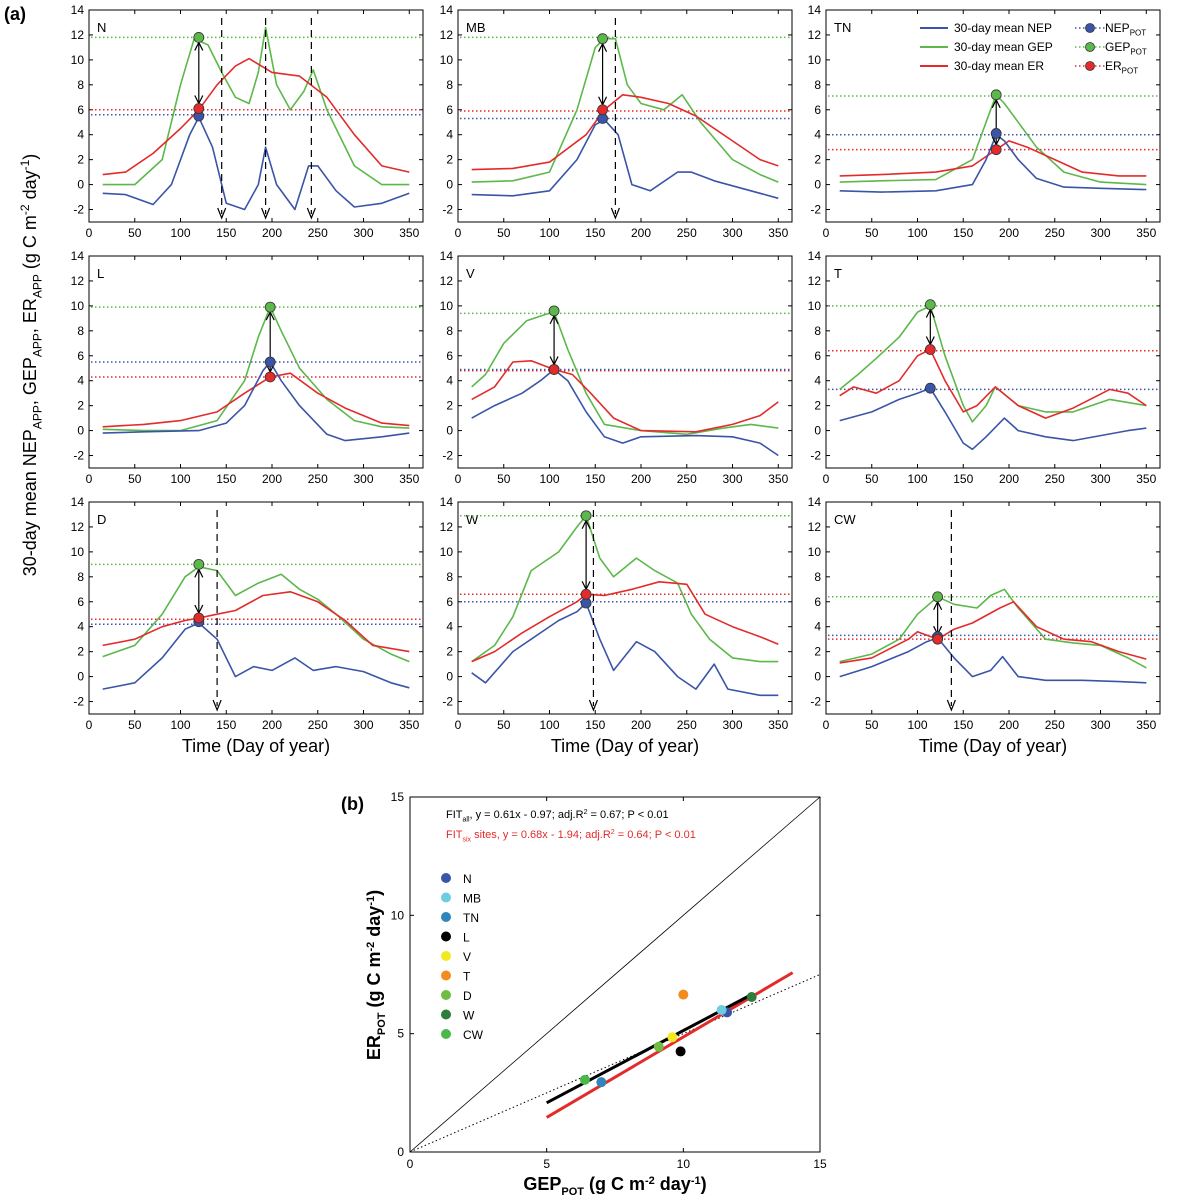 The height and width of the screenshot is (1199, 1181). What do you see at coordinates (1126, 48) in the screenshot?
I see `legend-label: GEPPOT` at bounding box center [1126, 48].